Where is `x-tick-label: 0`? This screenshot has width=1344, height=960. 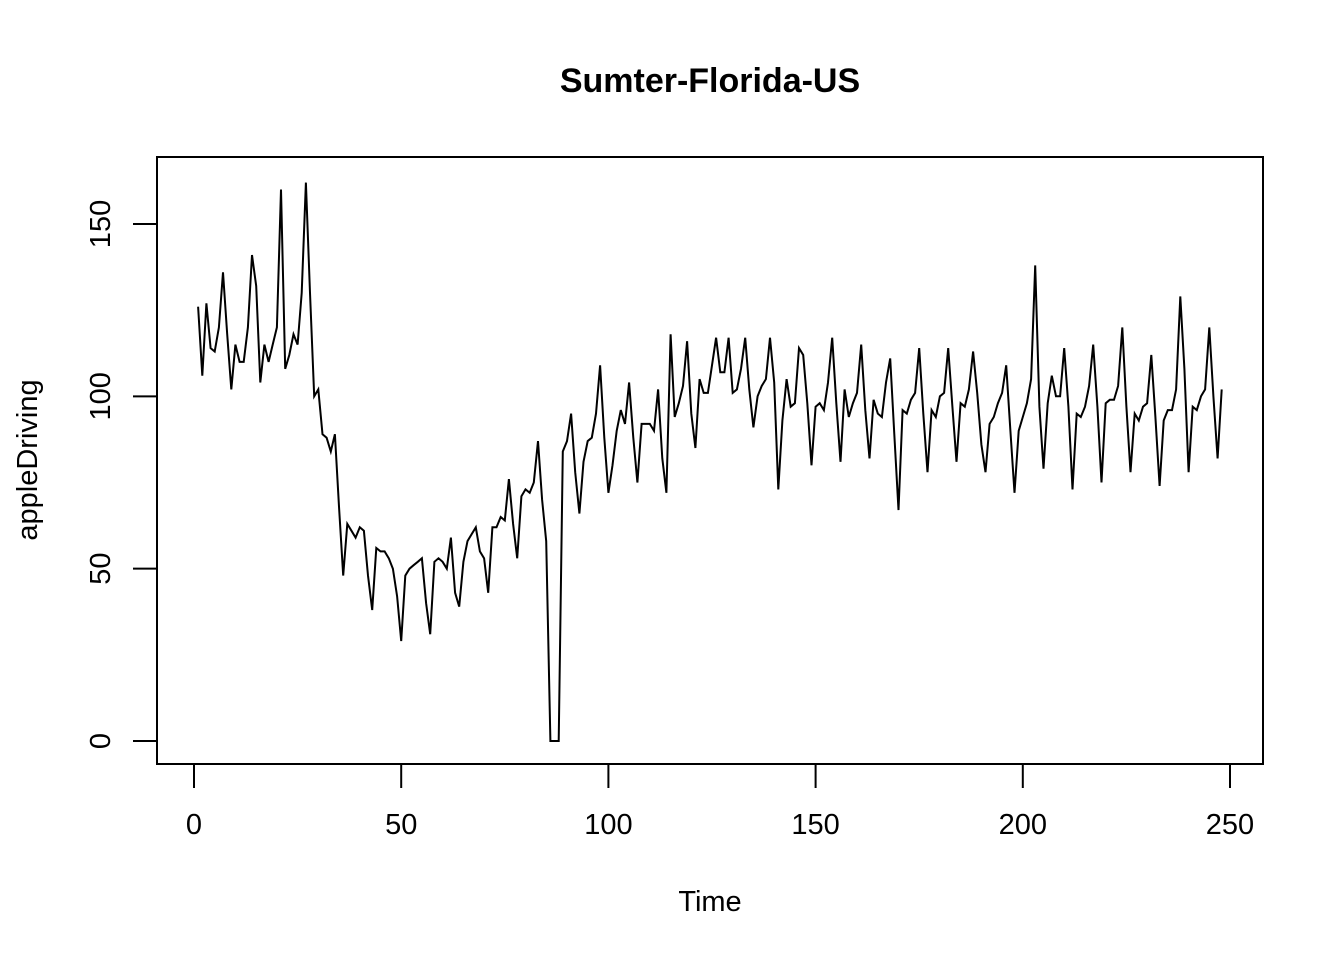
x-tick-label: 0 is located at coordinates (194, 825).